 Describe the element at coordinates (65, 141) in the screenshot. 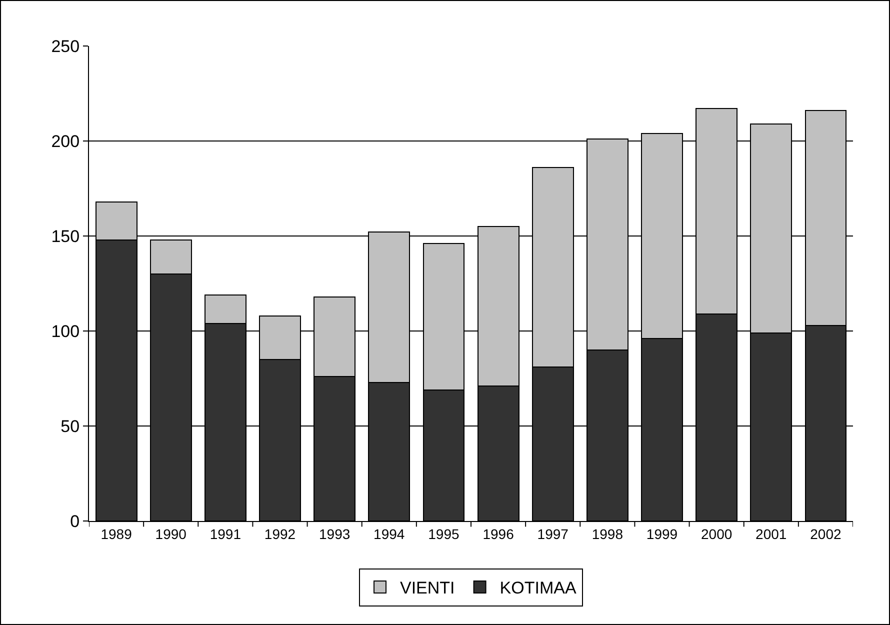

I see `y-tick-label: 200` at that location.